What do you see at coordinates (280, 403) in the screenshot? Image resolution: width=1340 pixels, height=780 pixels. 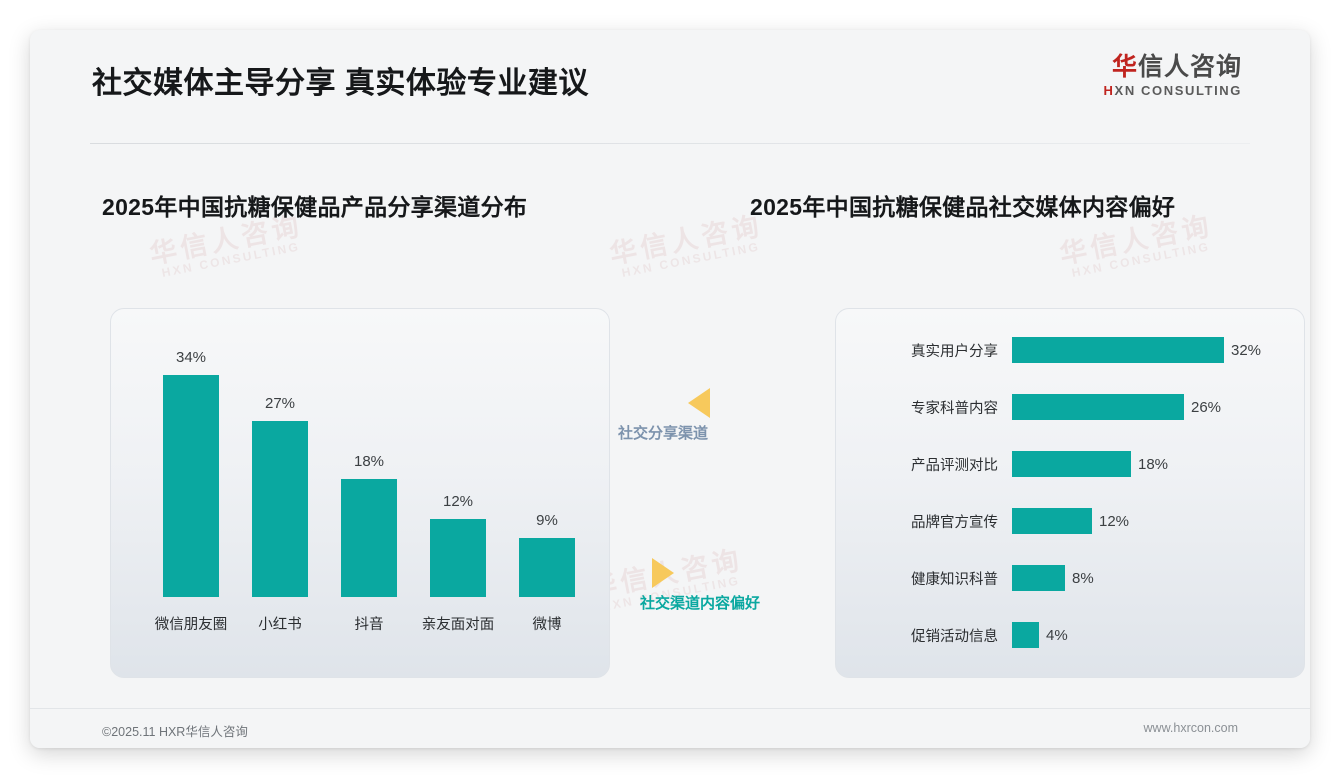 I see `bar-value-label: 27%` at bounding box center [280, 403].